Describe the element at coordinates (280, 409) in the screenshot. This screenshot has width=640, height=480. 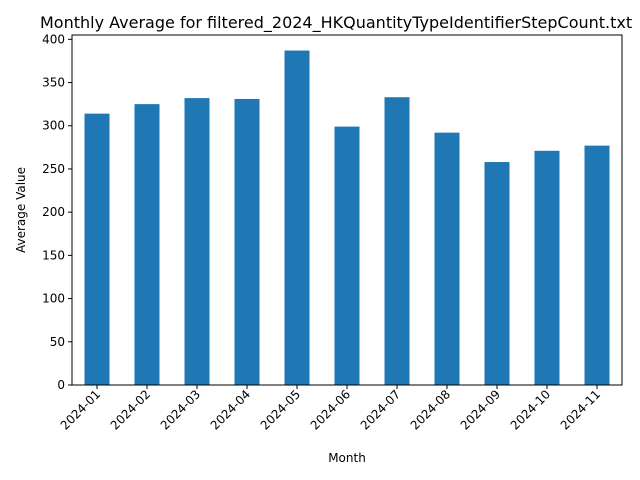
I see `x-tick-label: 2024-05` at that location.